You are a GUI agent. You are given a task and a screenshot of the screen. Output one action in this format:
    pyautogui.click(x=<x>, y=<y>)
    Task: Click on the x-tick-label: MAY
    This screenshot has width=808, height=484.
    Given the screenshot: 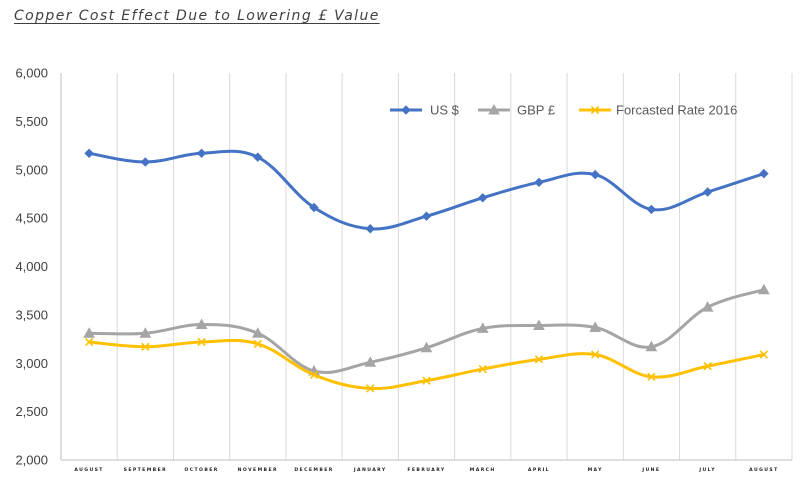 What is the action you would take?
    pyautogui.click(x=595, y=470)
    